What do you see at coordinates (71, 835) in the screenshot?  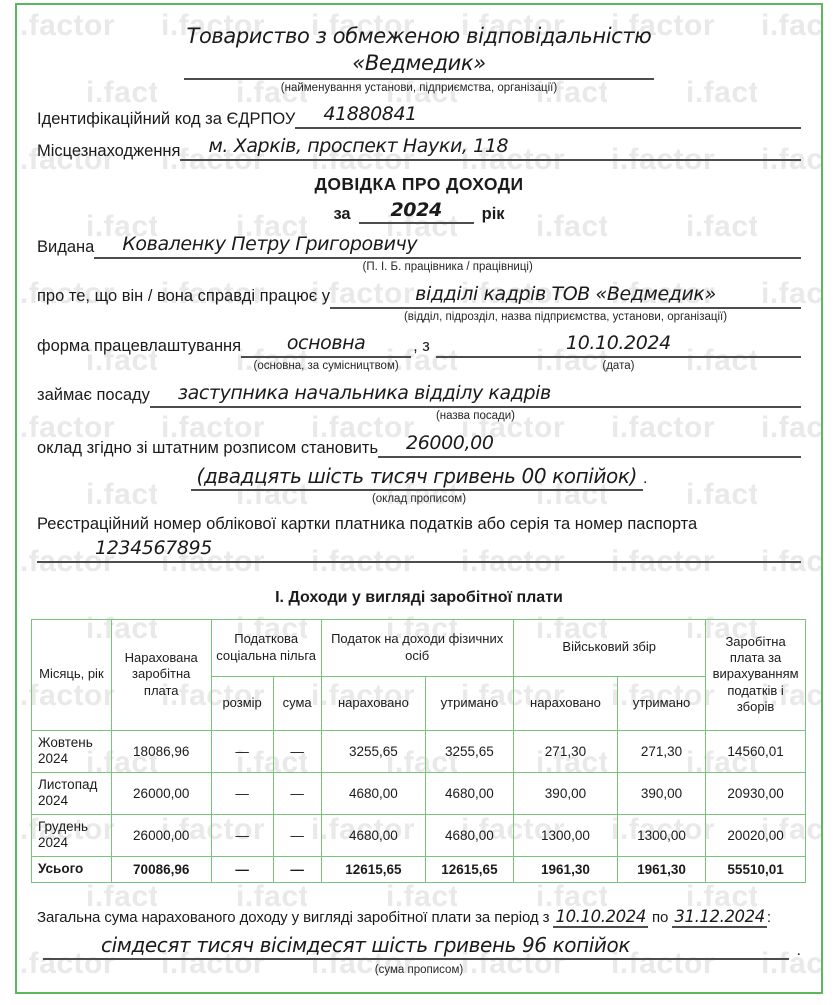 I see `table-row-month: Грудень 2024` at bounding box center [71, 835].